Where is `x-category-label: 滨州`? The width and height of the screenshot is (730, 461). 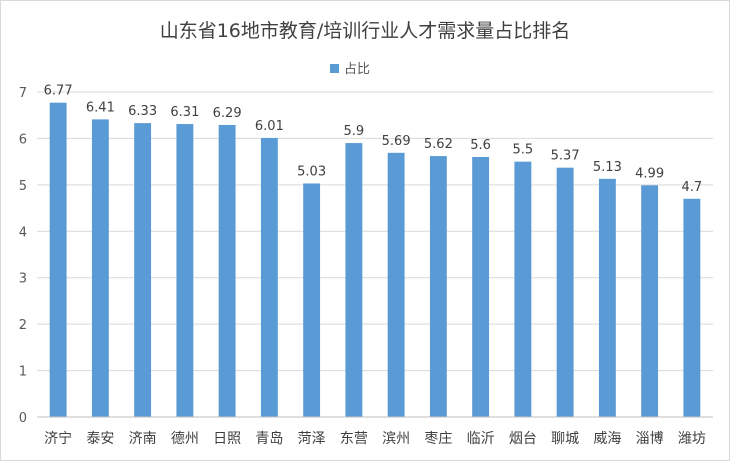 x-category-label: 滨州 is located at coordinates (396, 439).